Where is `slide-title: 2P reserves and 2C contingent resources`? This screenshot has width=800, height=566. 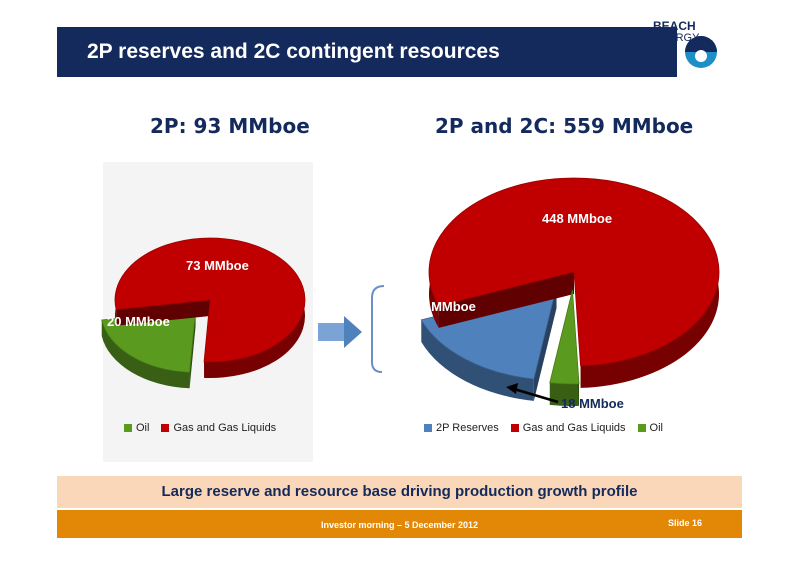
slide-title: 2P reserves and 2C contingent resources is located at coordinates (293, 51).